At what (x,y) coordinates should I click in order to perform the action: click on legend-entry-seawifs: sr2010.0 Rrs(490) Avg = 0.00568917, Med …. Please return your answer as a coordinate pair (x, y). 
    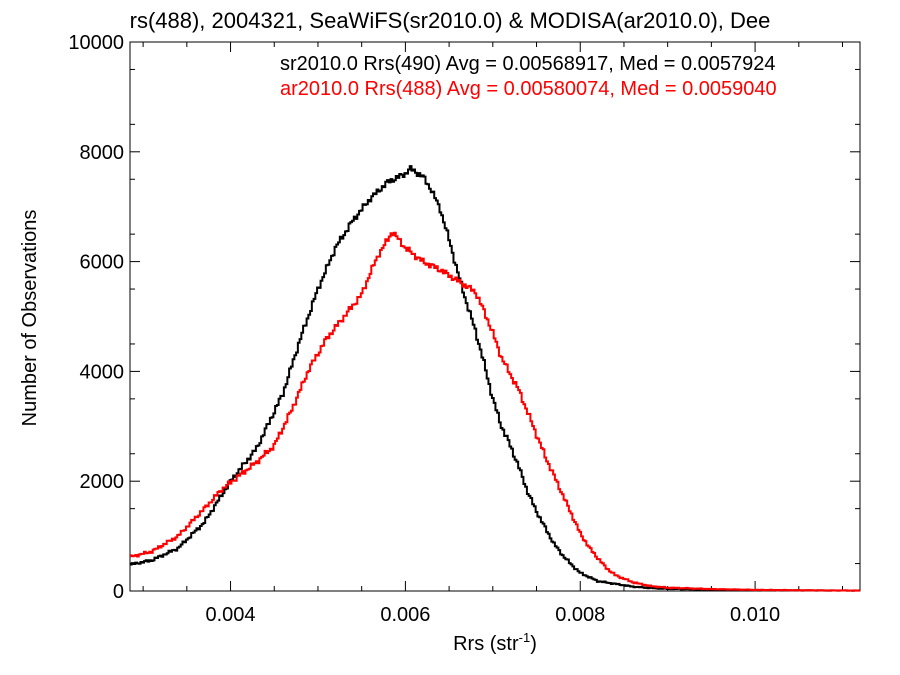
    Looking at the image, I should click on (528, 64).